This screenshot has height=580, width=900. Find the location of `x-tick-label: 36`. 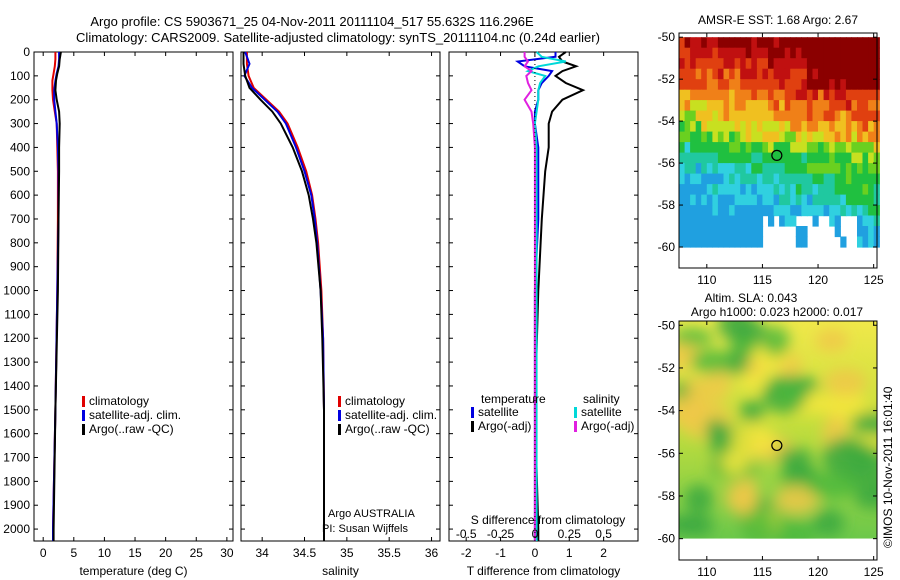

x-tick-label: 36 is located at coordinates (432, 553).